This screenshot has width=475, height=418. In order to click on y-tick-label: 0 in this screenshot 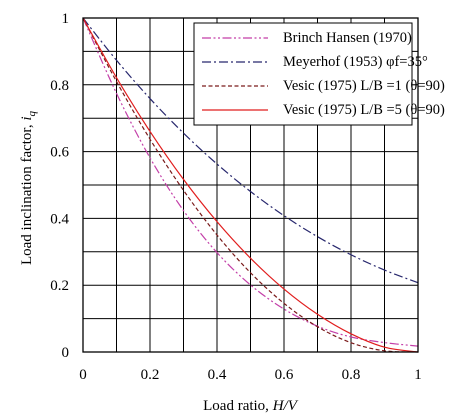, I will do `click(66, 353)`.